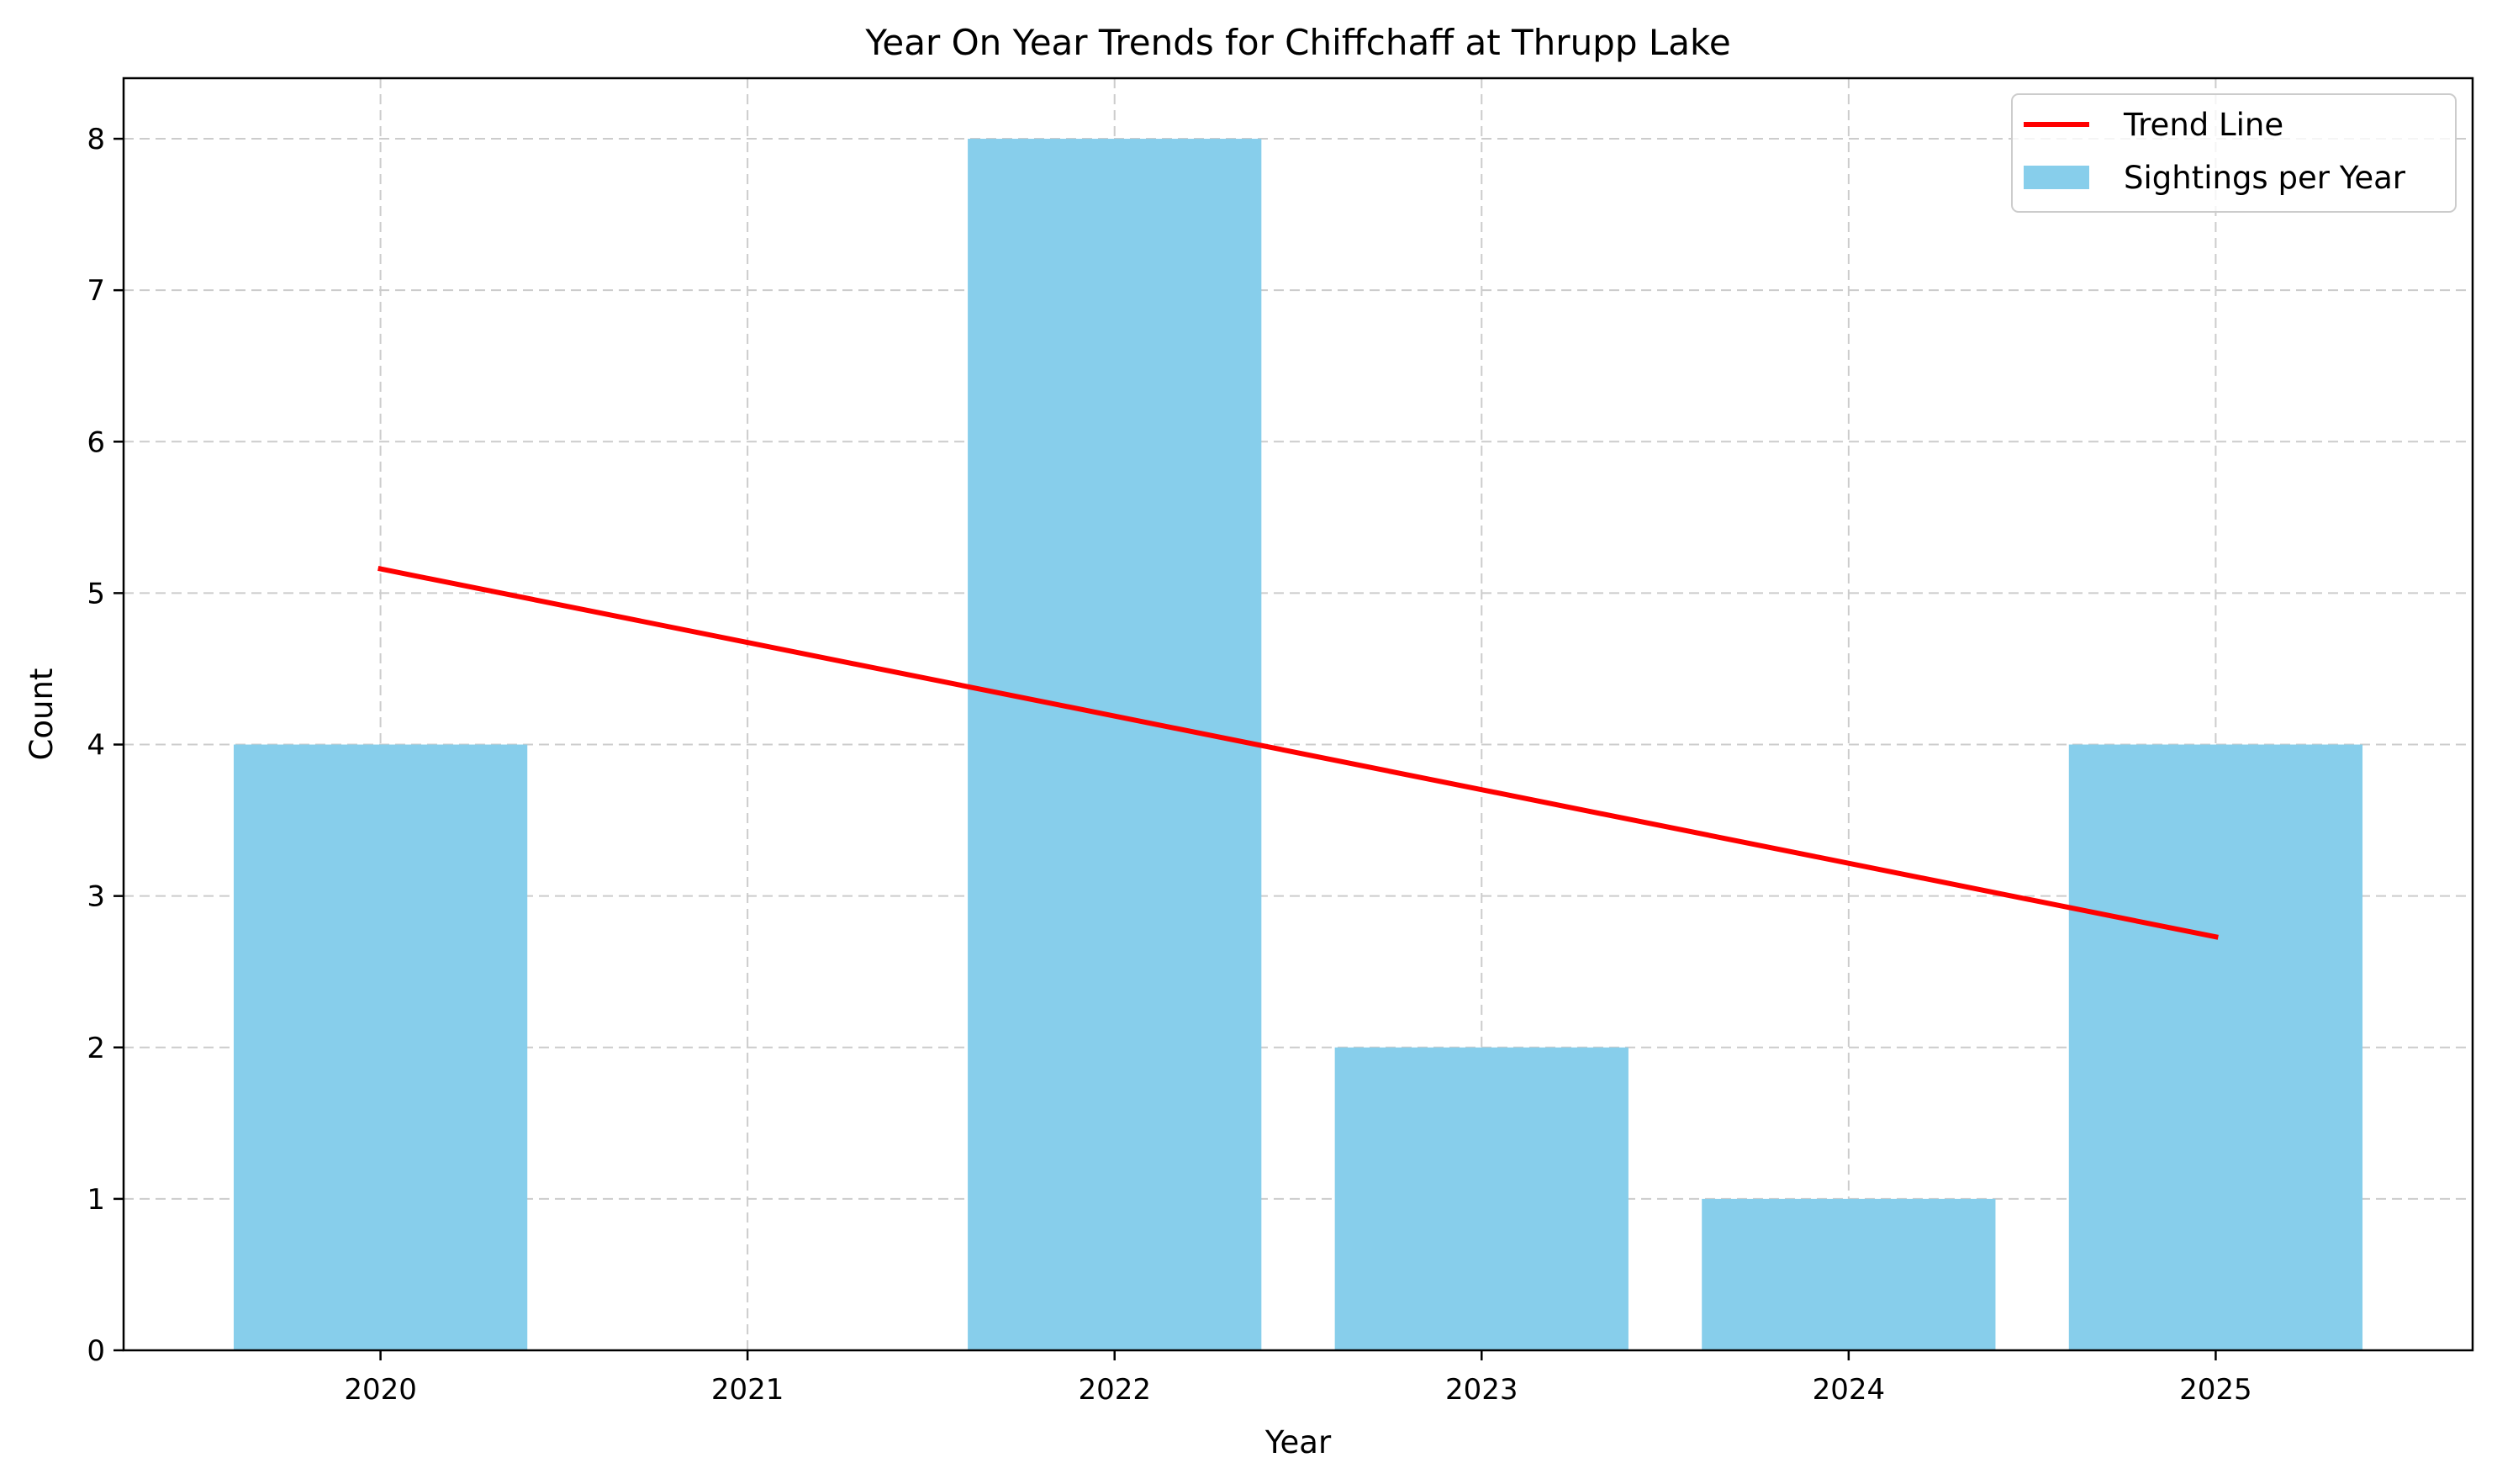 Image resolution: width=2497 pixels, height=1484 pixels. I want to click on x-tick-label-2024: 2024, so click(1849, 1390).